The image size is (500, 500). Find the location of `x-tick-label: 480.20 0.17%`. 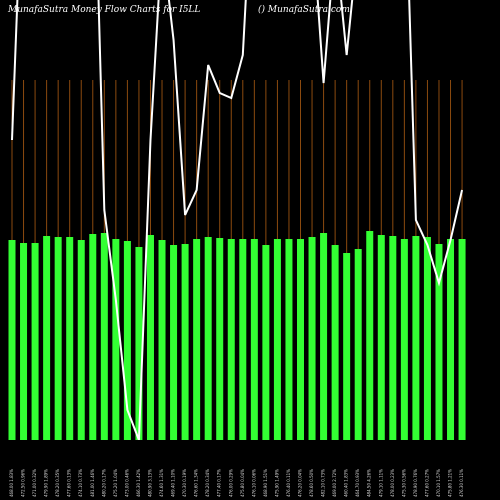

x-tick-label: 480.20 0.17% is located at coordinates (103, 483).